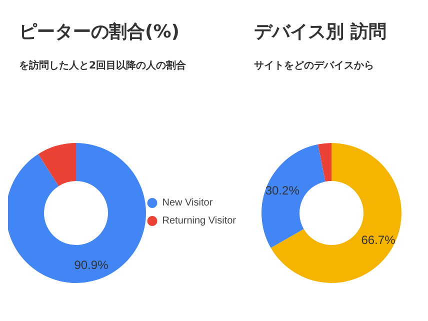  I want to click on legend-label: Returning Visitor, so click(199, 221).